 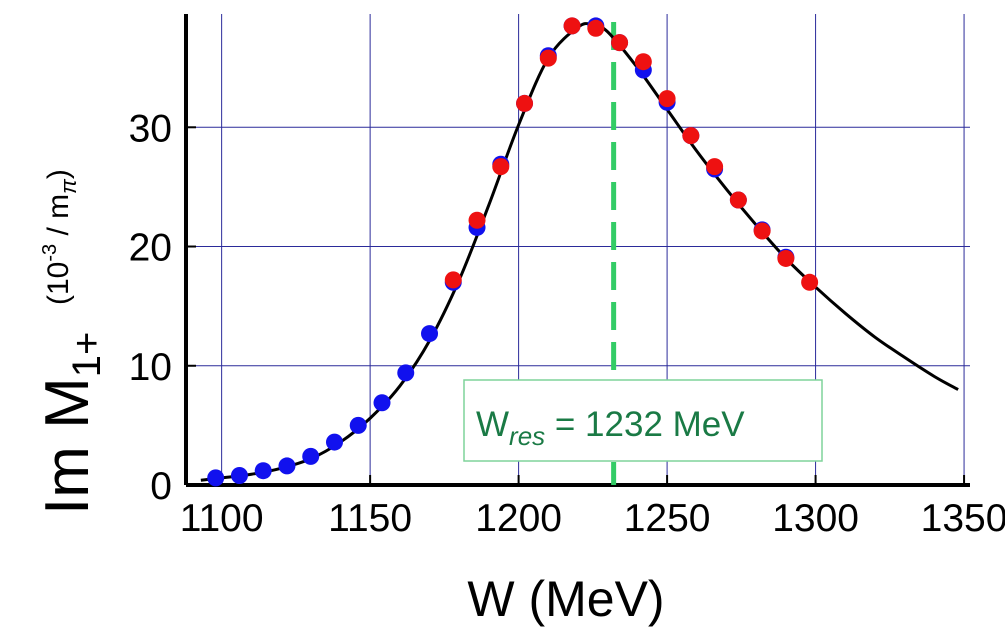 I want to click on x-tick-label: 1100, so click(x=222, y=518).